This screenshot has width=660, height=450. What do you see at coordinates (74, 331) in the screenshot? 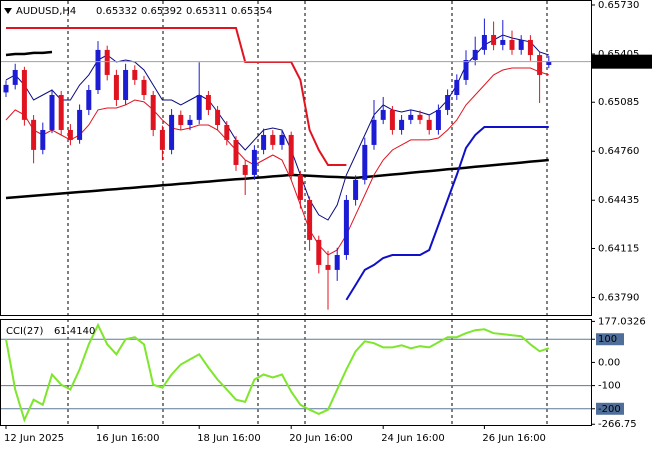
I see `indicator-value: 61.4140` at bounding box center [74, 331].